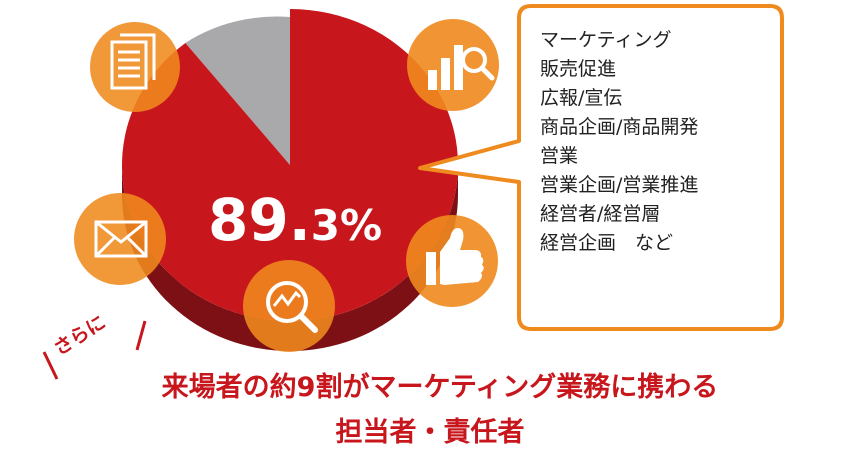 The image size is (860, 455). Describe the element at coordinates (607, 243) in the screenshot. I see `callout-item: 経営企画 など` at that location.